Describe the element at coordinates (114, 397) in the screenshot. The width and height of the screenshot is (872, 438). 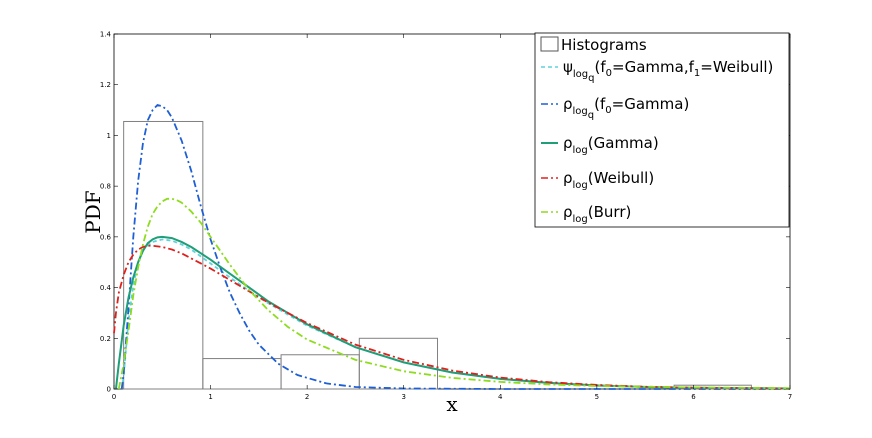
I see `x-tick-label-0: 0` at that location.